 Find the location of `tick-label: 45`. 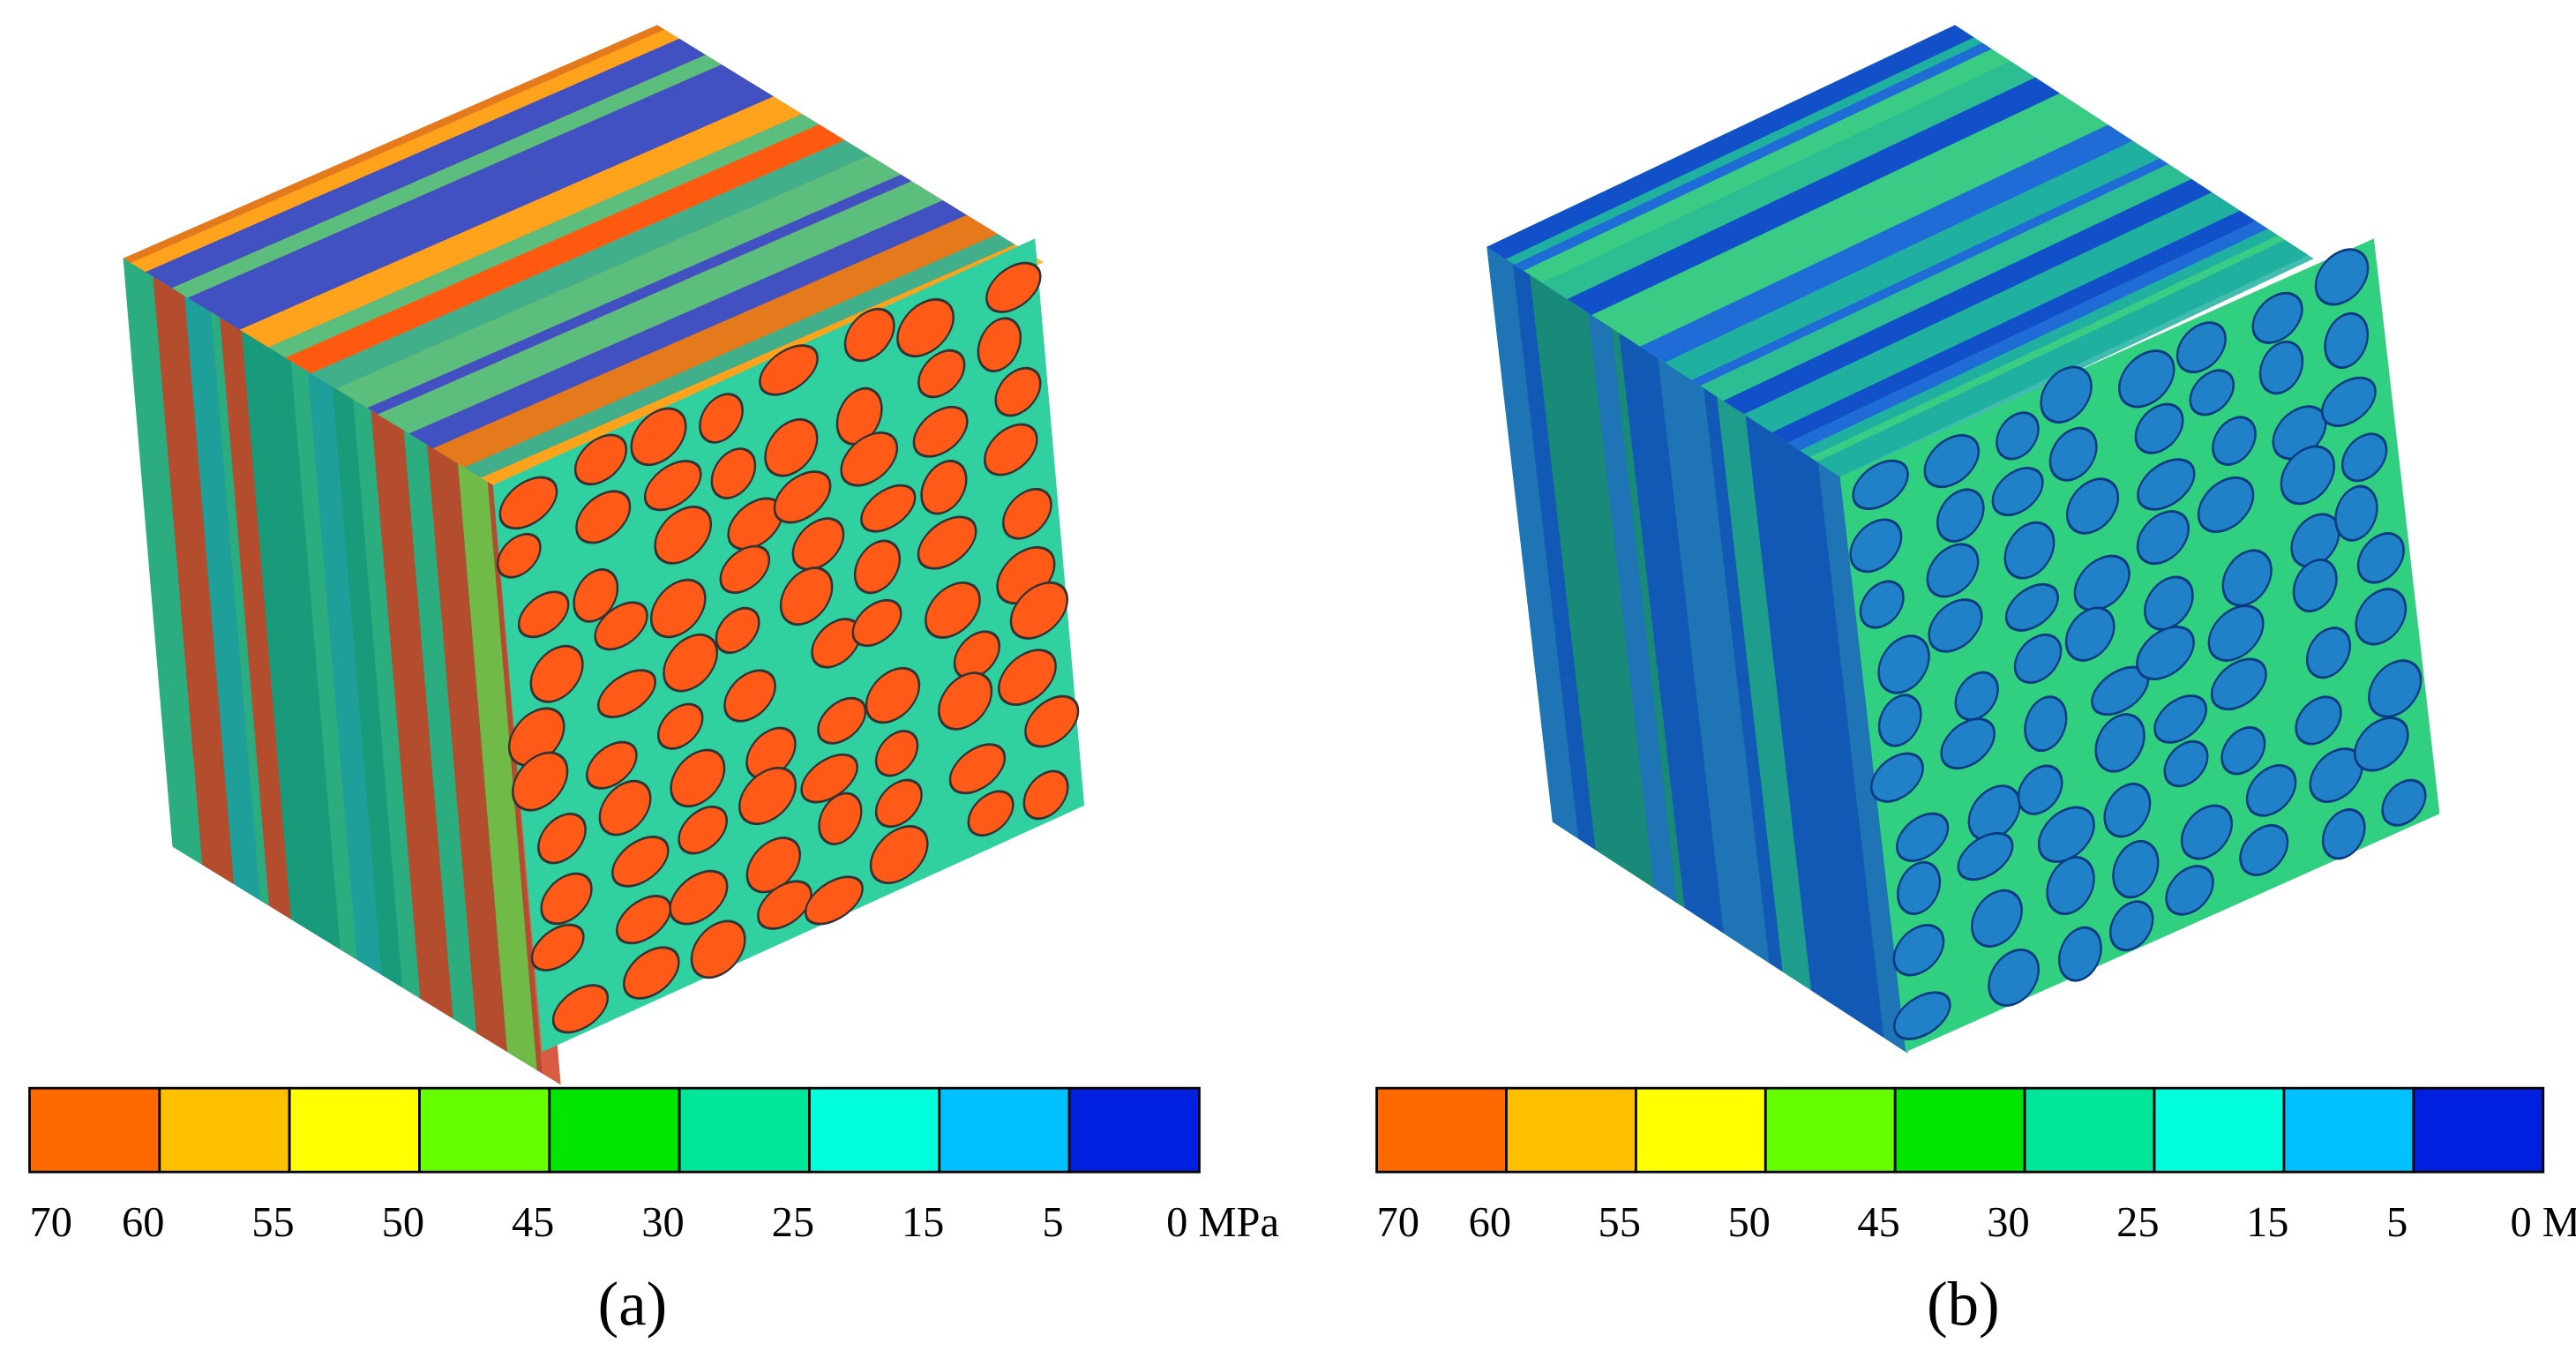

tick-label: 45 is located at coordinates (1878, 1222).